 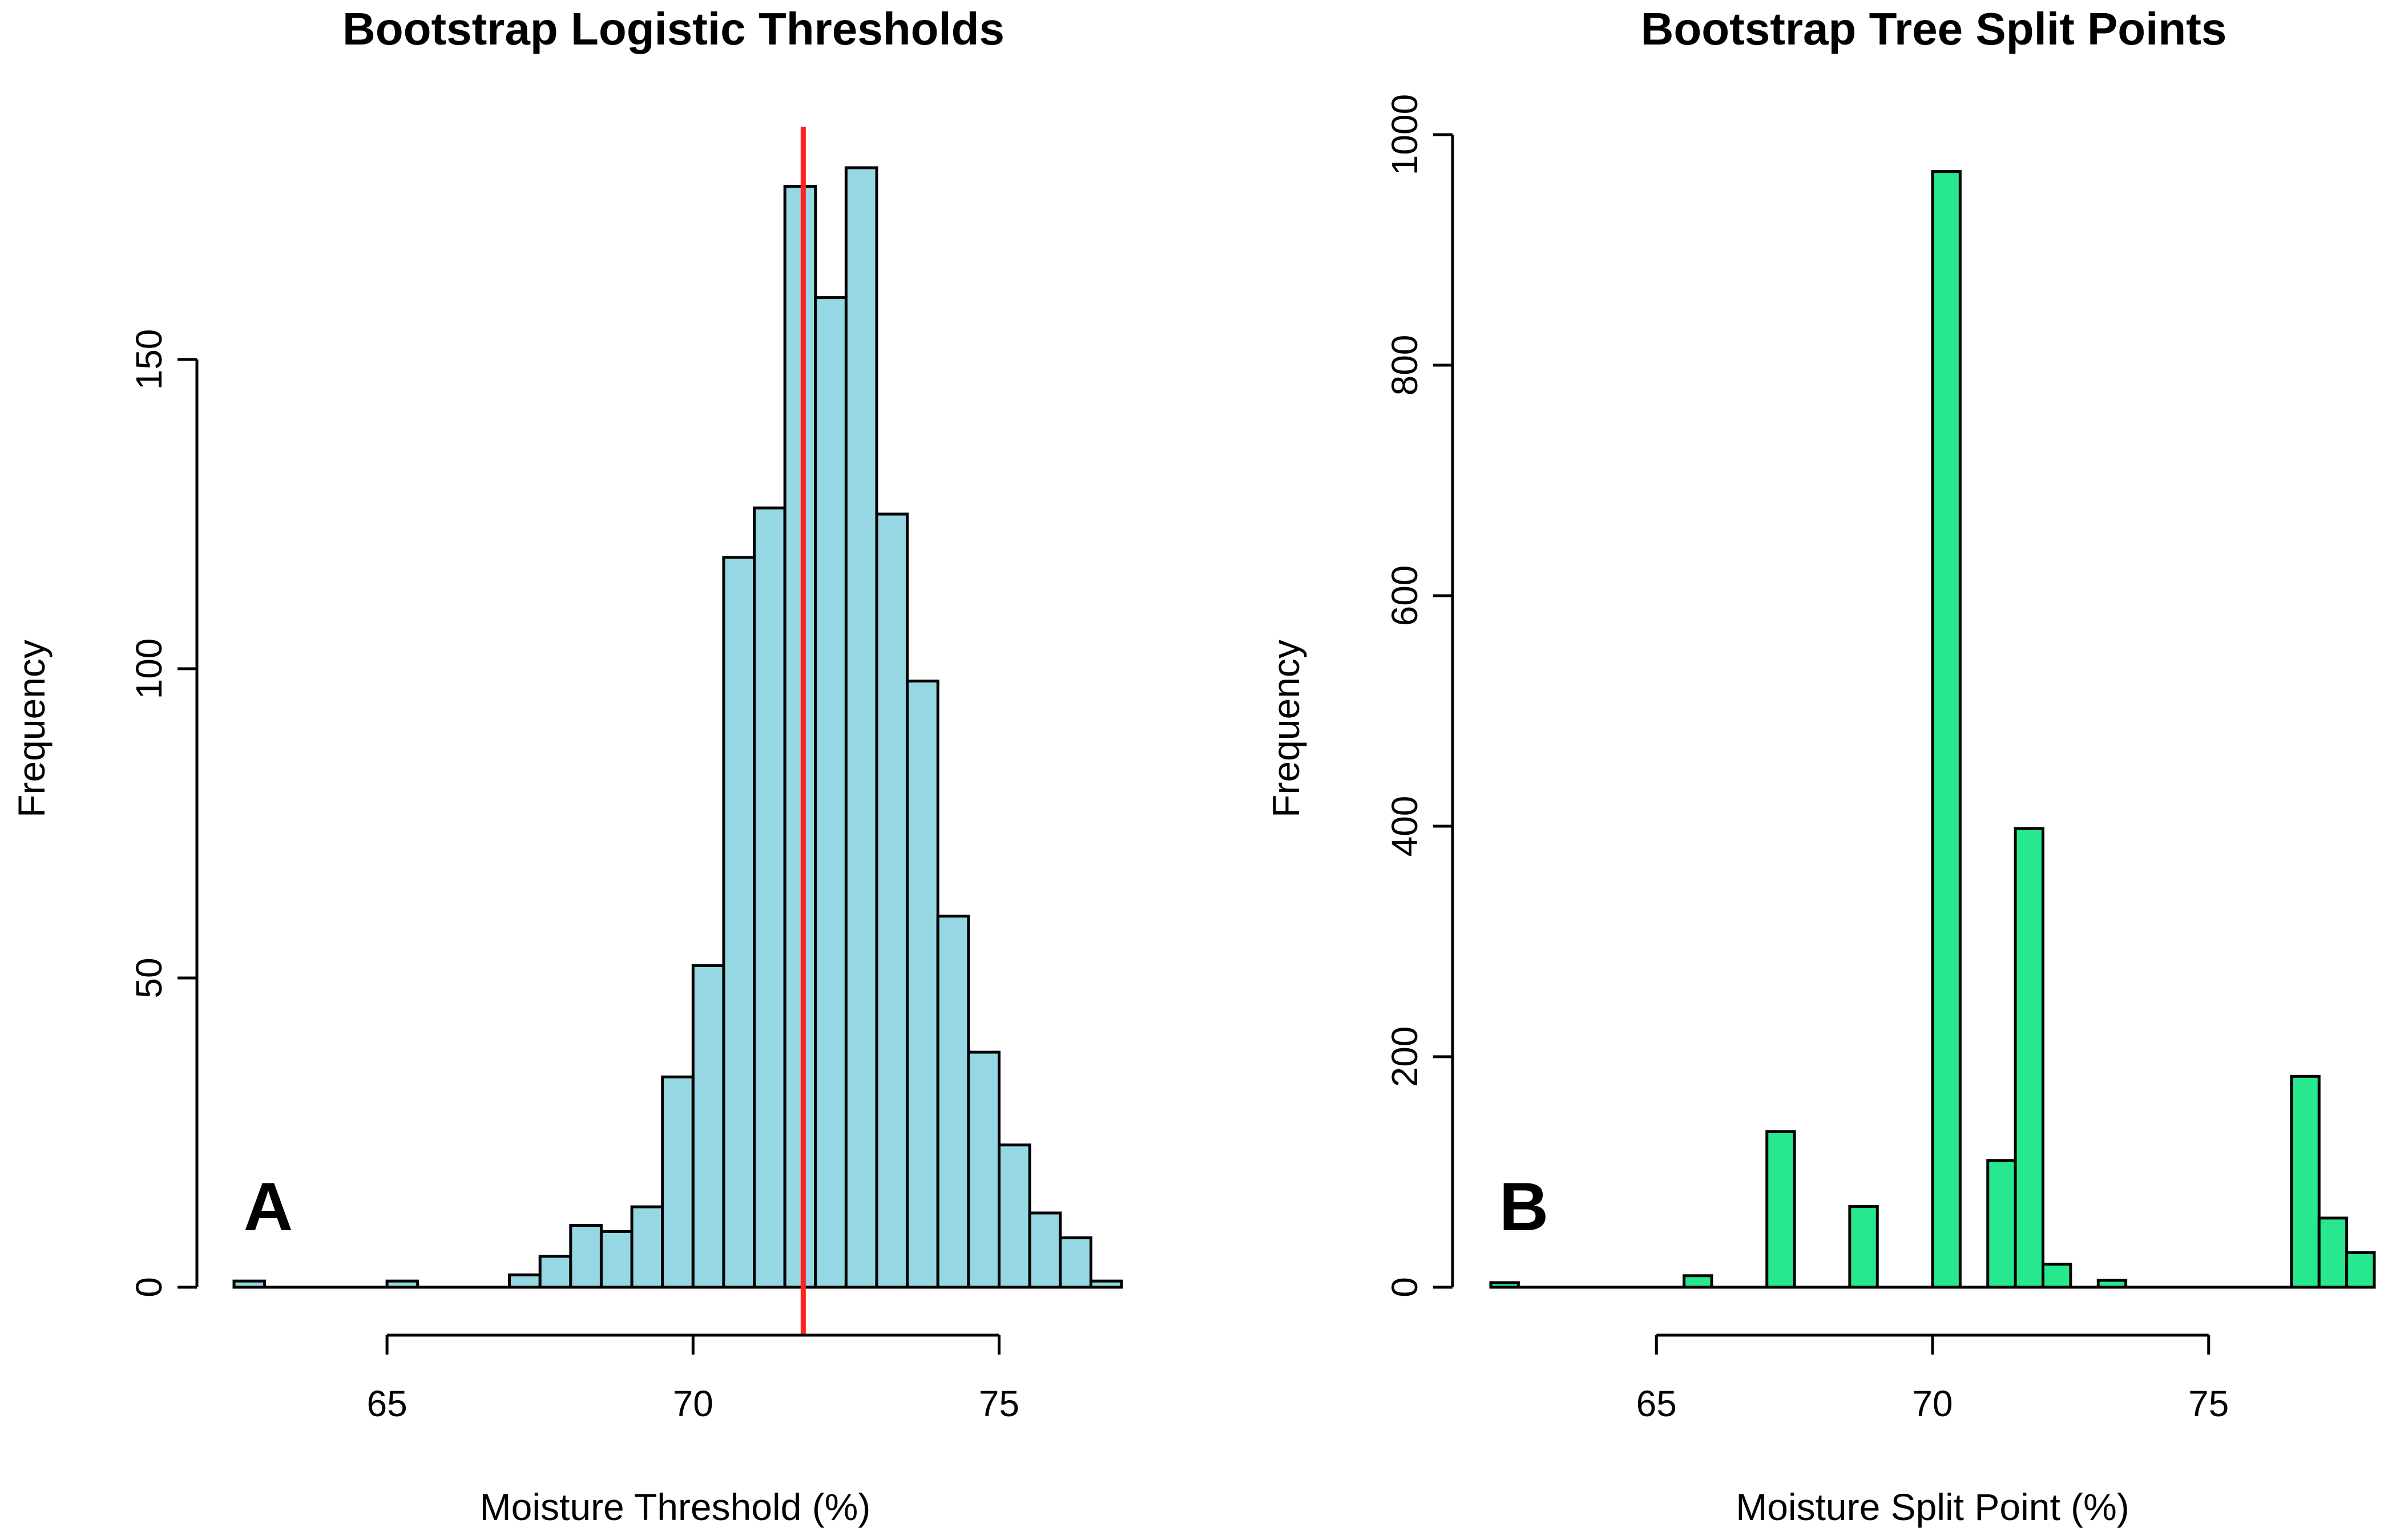 What do you see at coordinates (149, 669) in the screenshot?
I see `panel-a-y-tick-label-2: 100` at bounding box center [149, 669].